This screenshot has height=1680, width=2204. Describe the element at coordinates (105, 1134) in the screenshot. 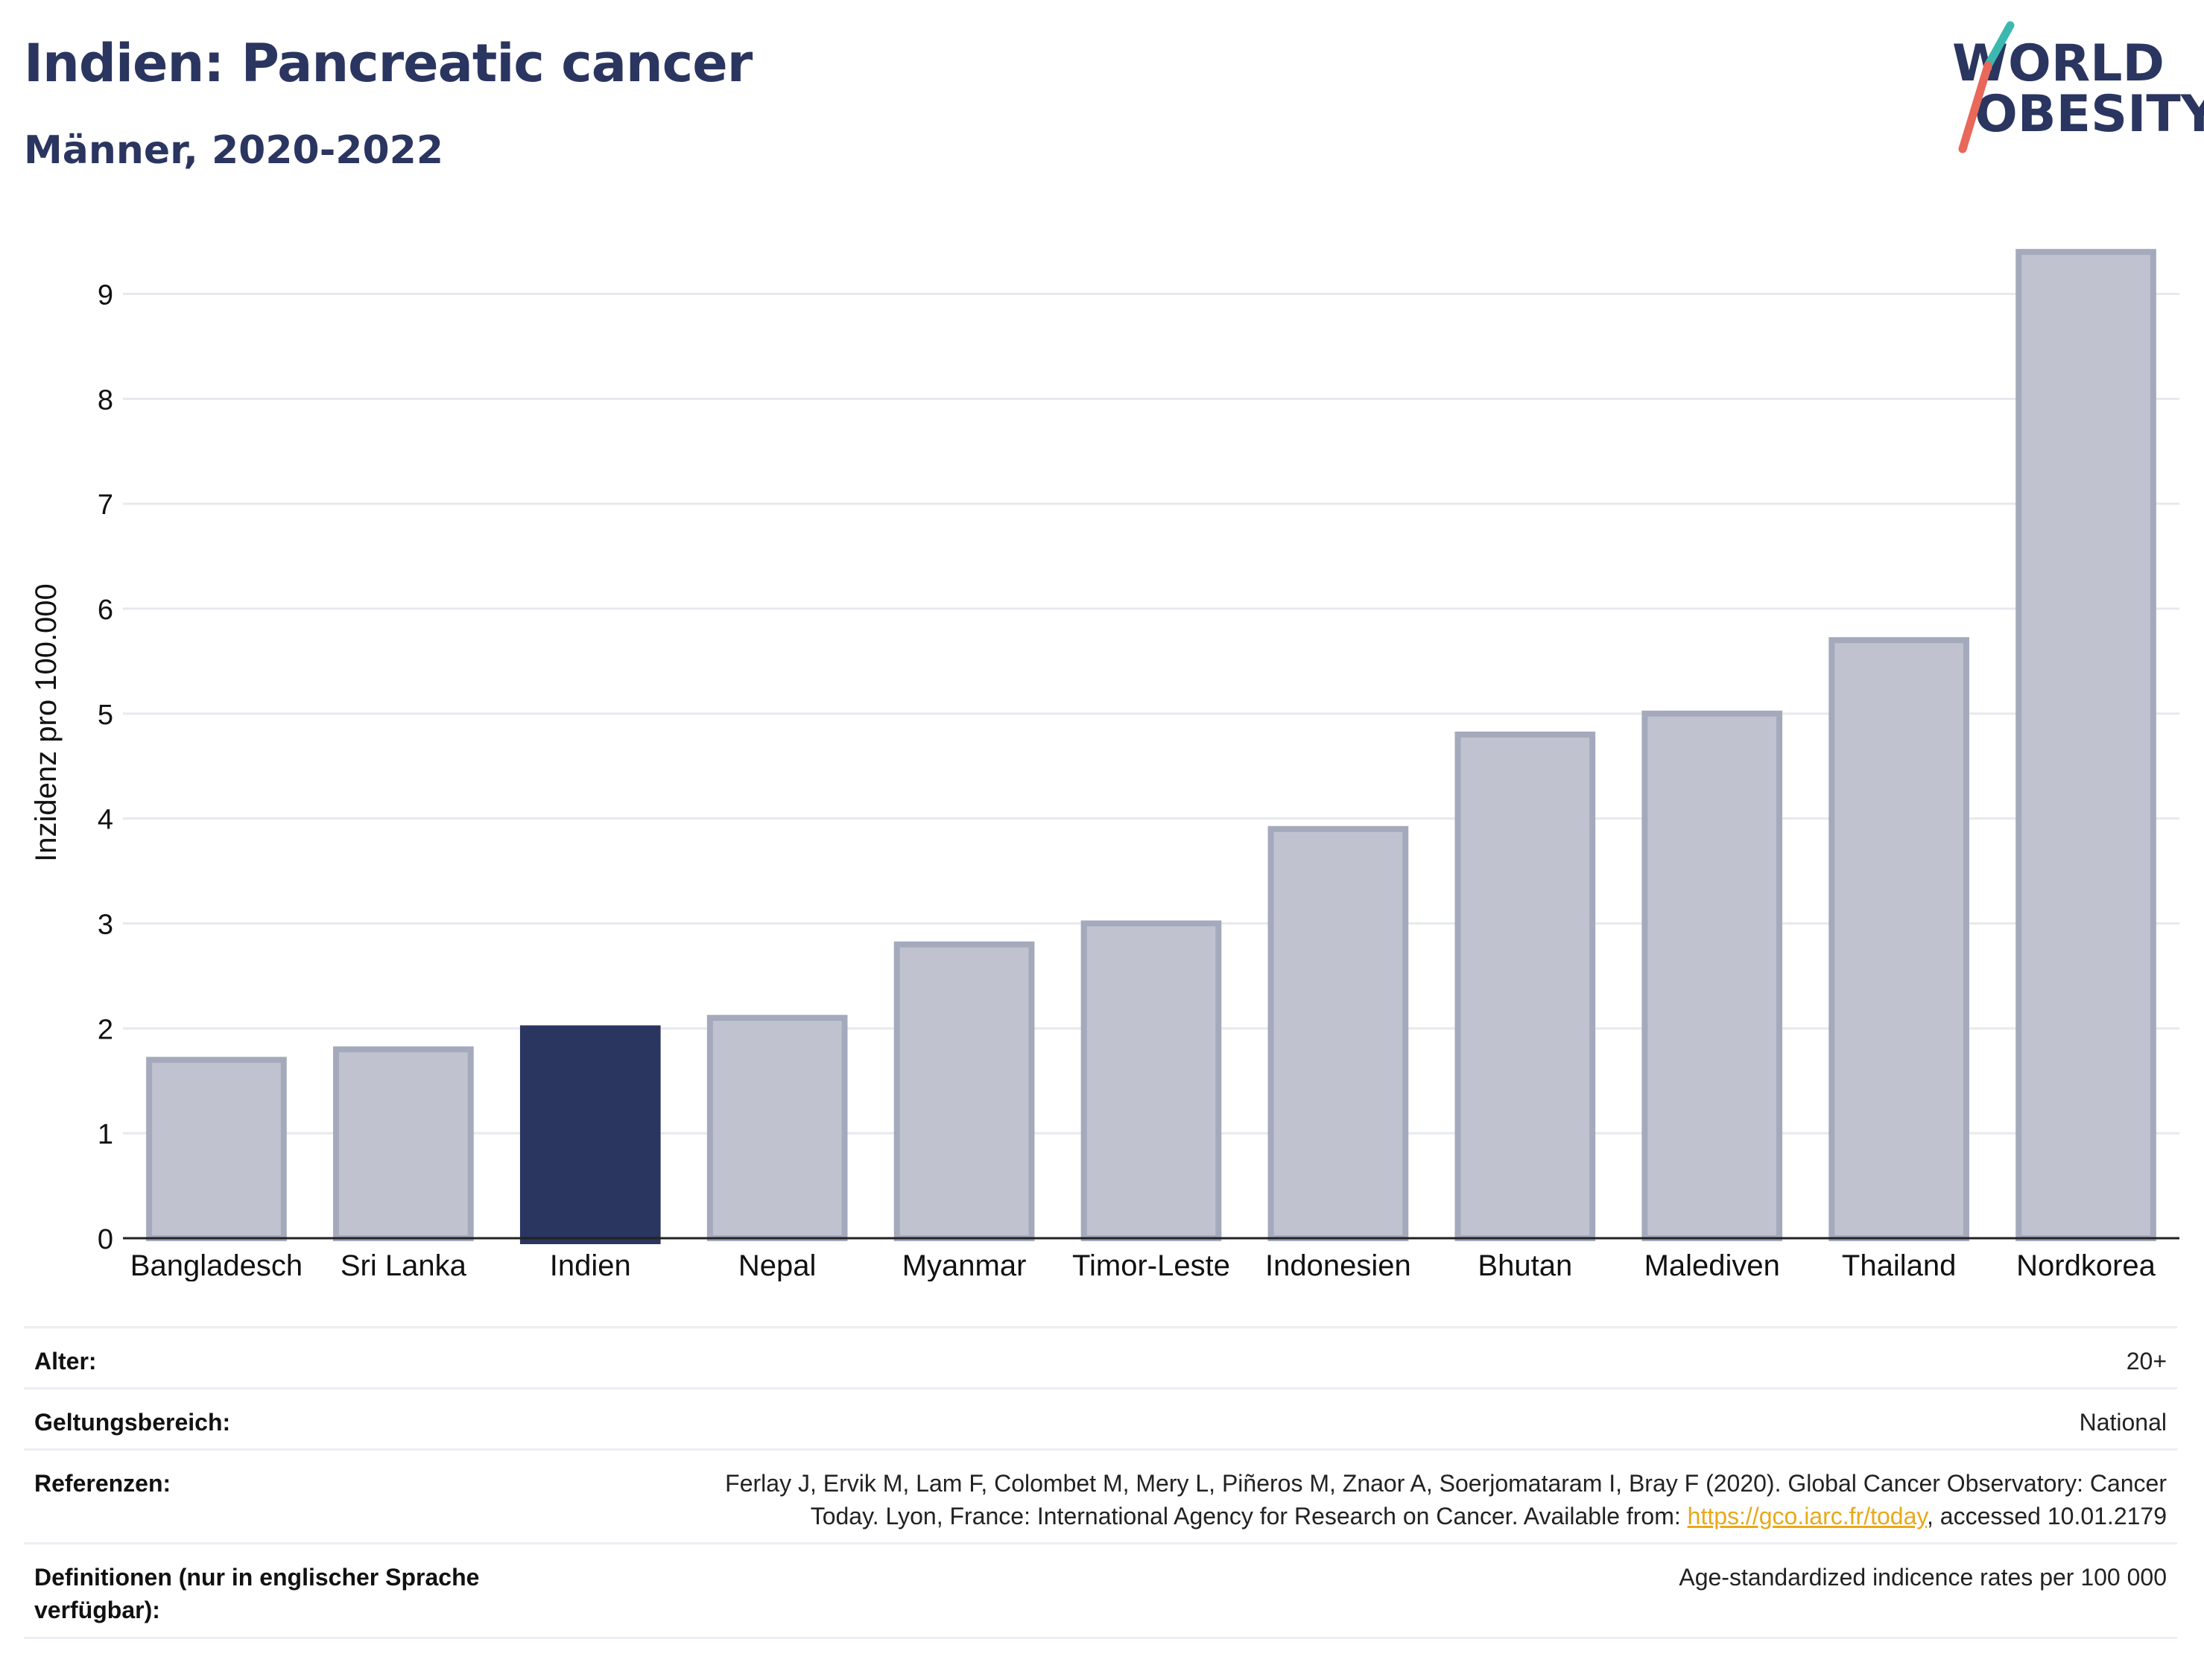

I see `y-tick-label: 1` at that location.